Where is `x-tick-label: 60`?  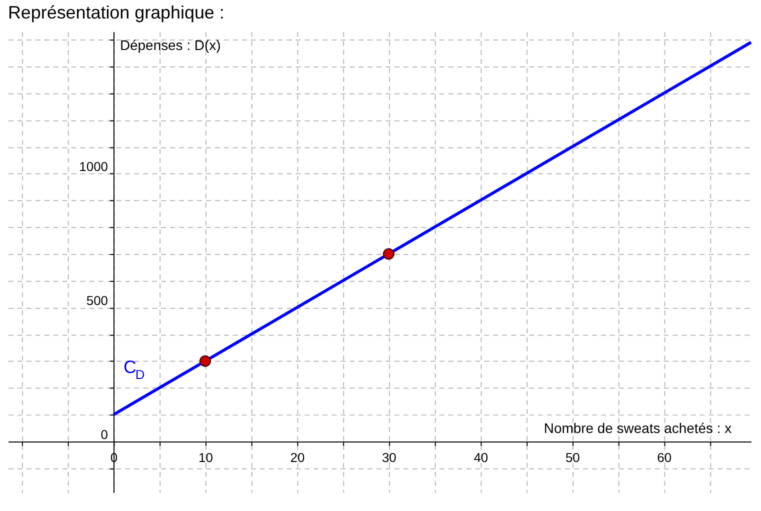 x-tick-label: 60 is located at coordinates (664, 457).